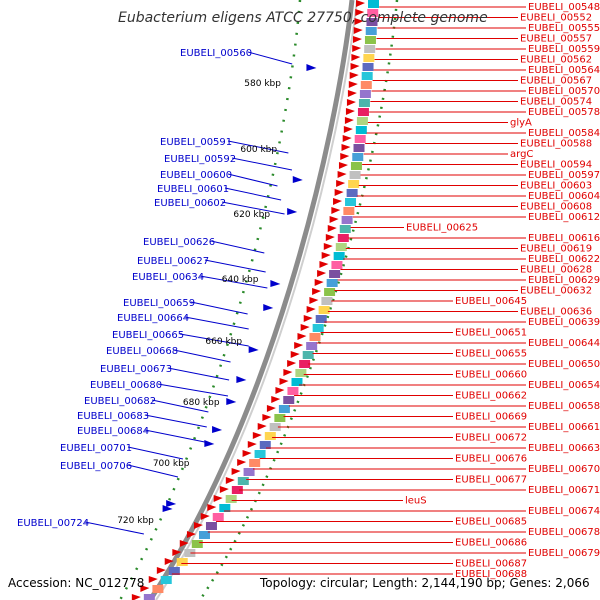 The height and width of the screenshot is (600, 600). I want to click on right-gene-label: EUBELI_00674, so click(564, 511).